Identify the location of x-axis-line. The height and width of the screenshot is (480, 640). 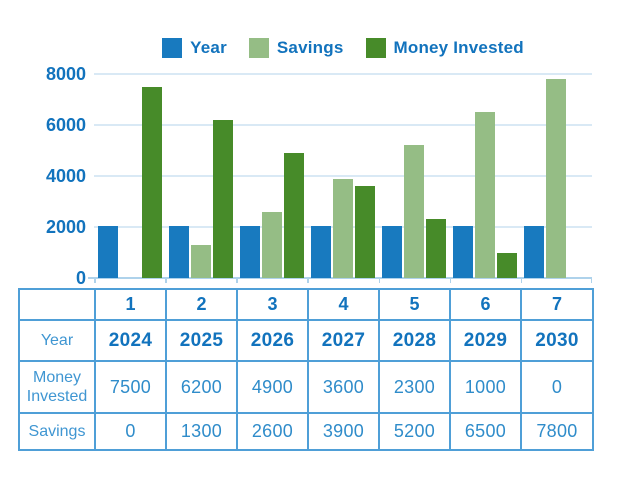
(340, 278).